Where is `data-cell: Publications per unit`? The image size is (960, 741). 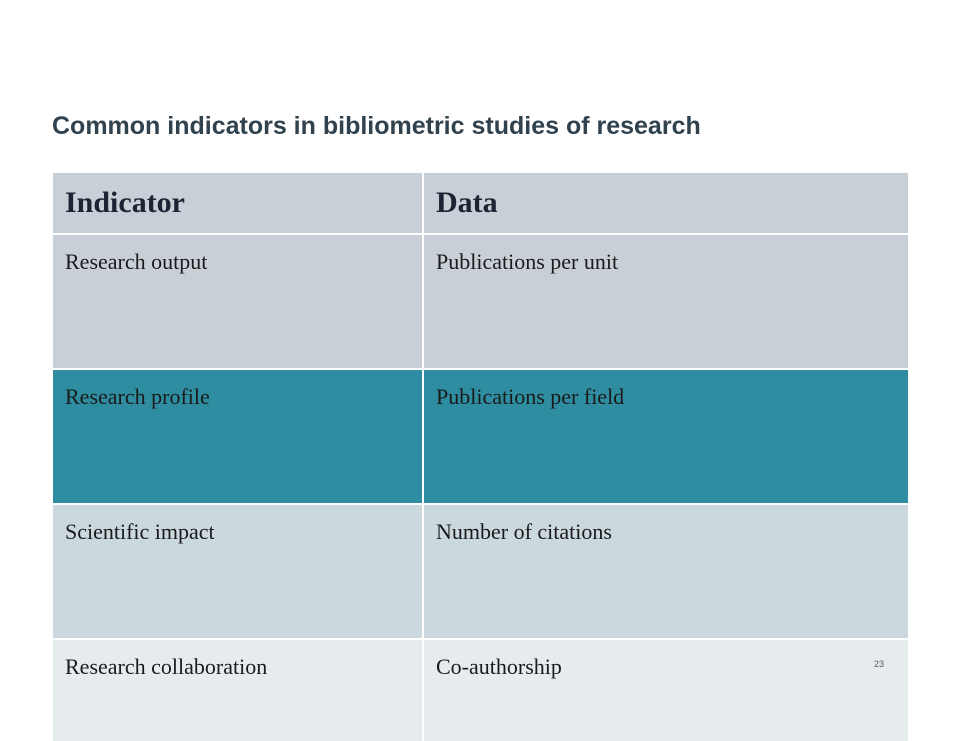
data-cell: Publications per unit is located at coordinates (665, 301).